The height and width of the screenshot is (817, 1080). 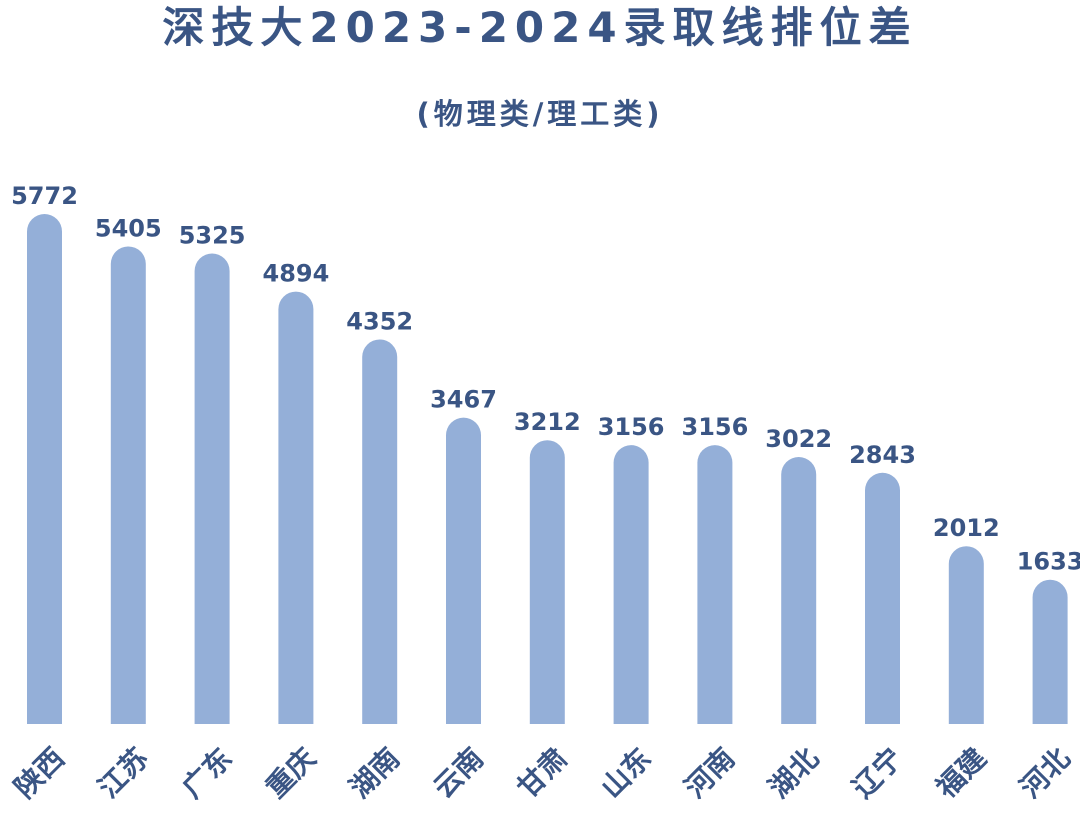 I want to click on value-label-8: 3156, so click(x=715, y=427).